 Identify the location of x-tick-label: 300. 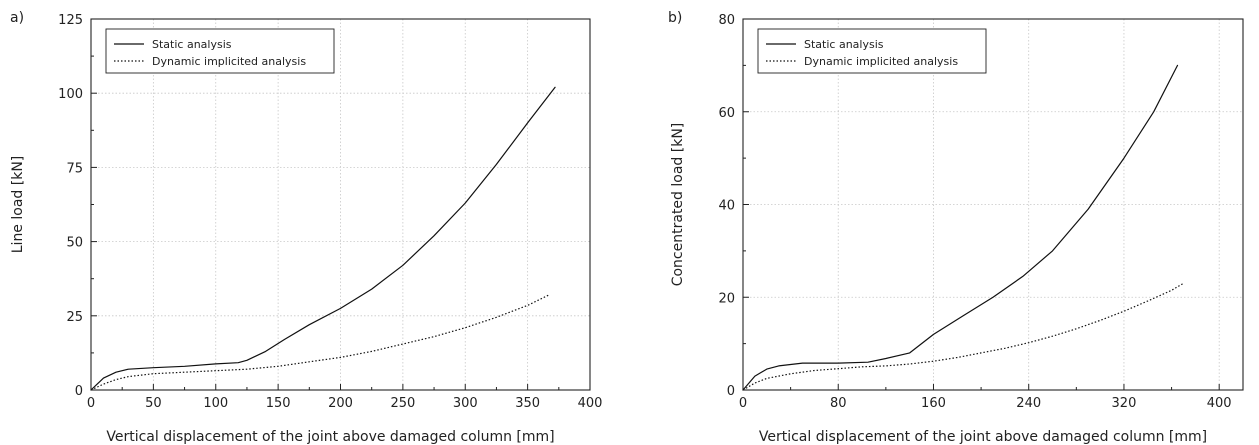
(465, 403).